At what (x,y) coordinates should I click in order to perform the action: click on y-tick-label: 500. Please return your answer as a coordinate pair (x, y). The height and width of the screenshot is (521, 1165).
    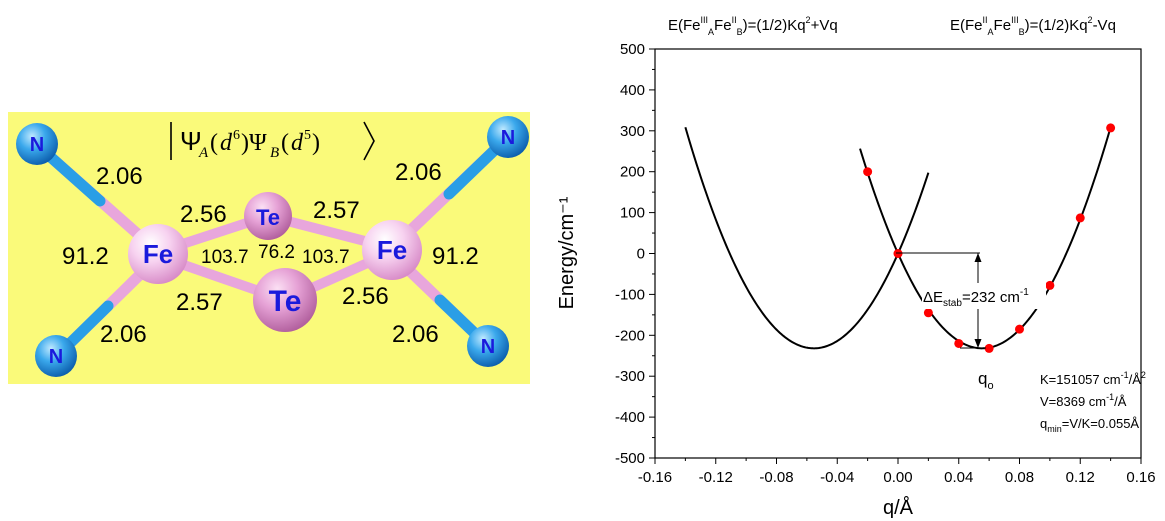
    Looking at the image, I should click on (632, 49).